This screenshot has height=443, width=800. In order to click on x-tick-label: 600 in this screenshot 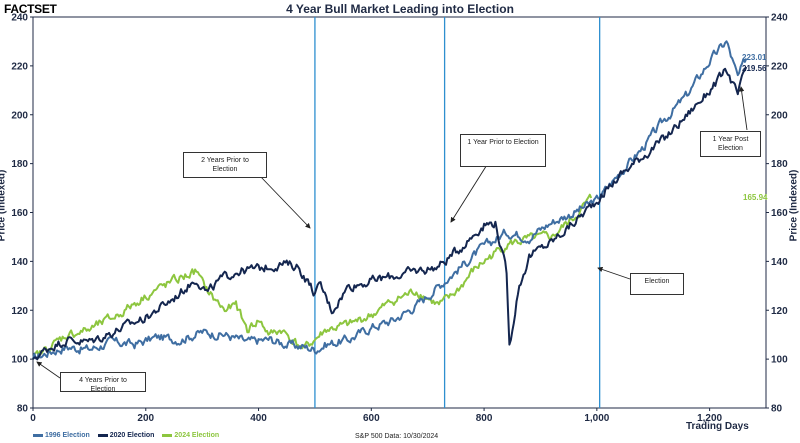, I will do `click(371, 418)`.